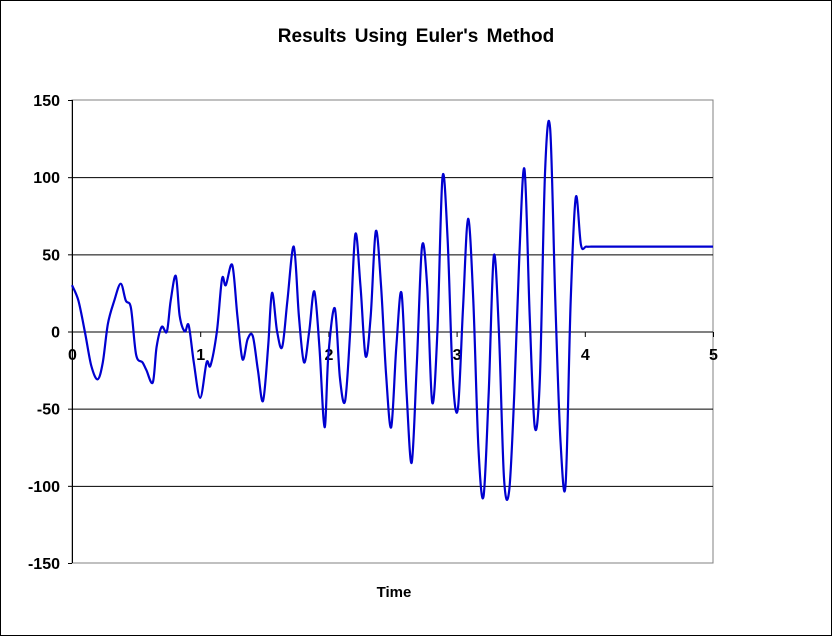 The image size is (832, 636). Describe the element at coordinates (457, 355) in the screenshot. I see `x-tick-label: 3` at that location.